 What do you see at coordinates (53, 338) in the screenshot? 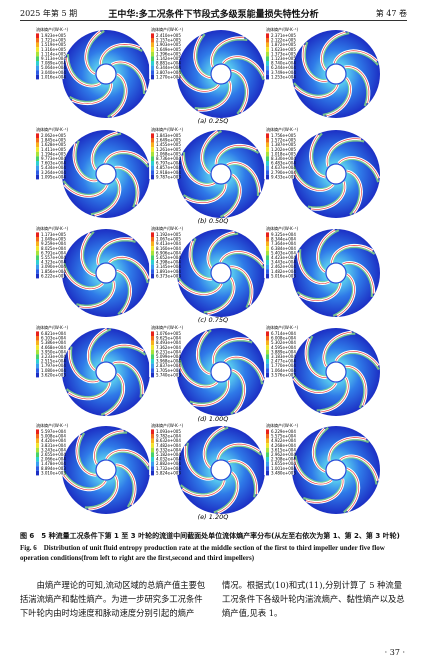
I see `legend-value: 6.103e+004` at bounding box center [53, 338].